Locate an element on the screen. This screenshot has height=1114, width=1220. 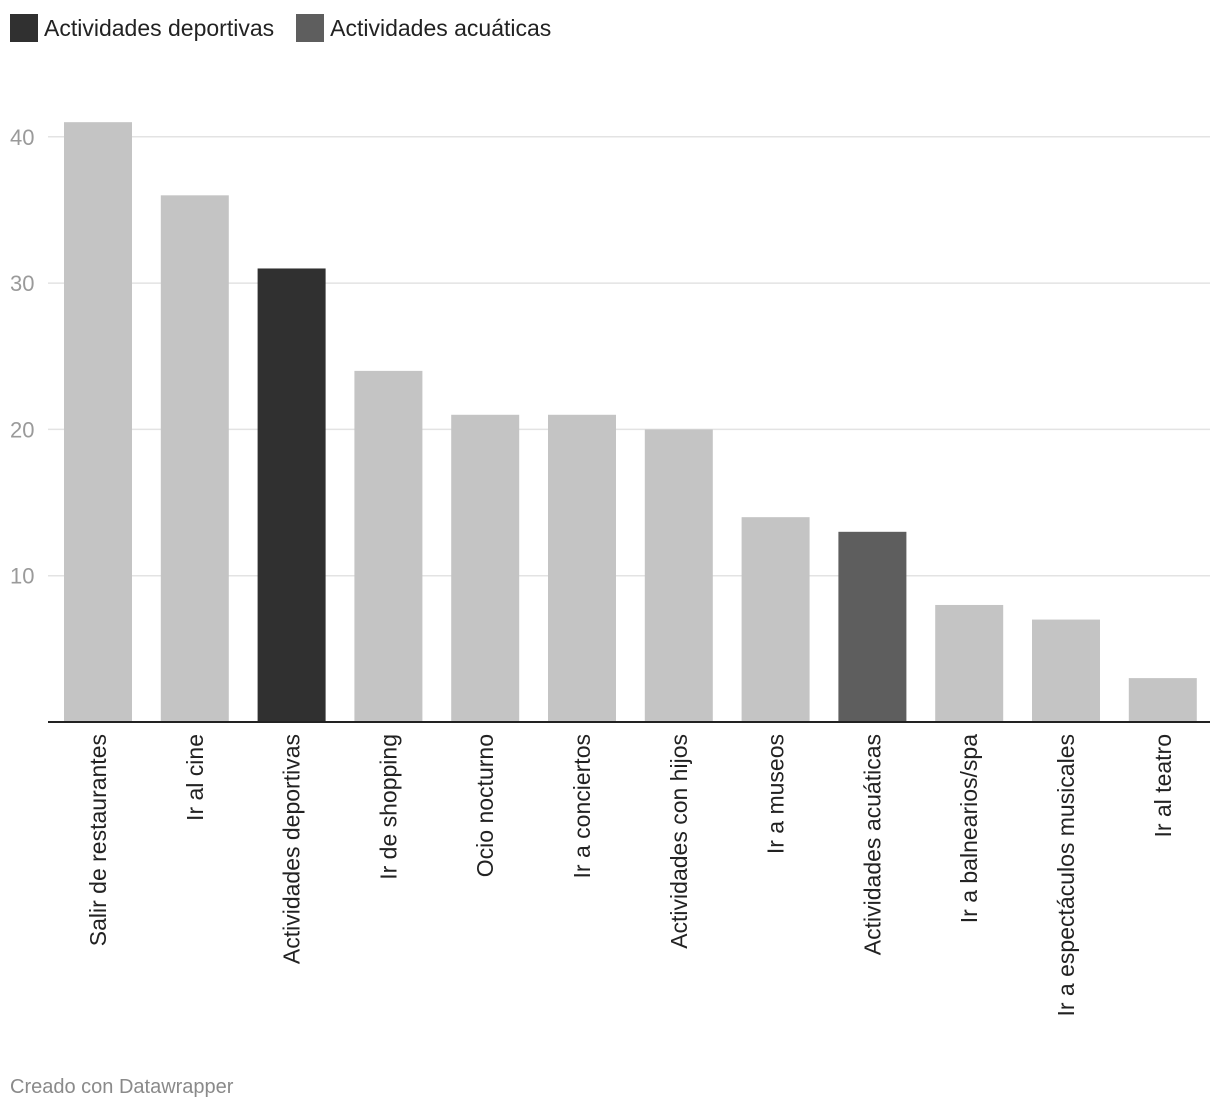
legend-item-acuaticas: Actividades acuáticas is located at coordinates (423, 28).